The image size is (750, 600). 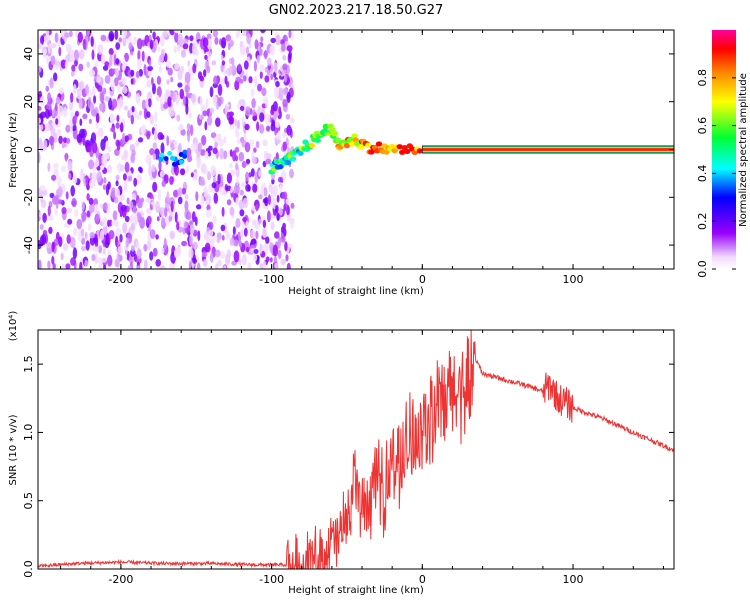 What do you see at coordinates (120, 579) in the screenshot?
I see `x-tick-label: -200` at bounding box center [120, 579].